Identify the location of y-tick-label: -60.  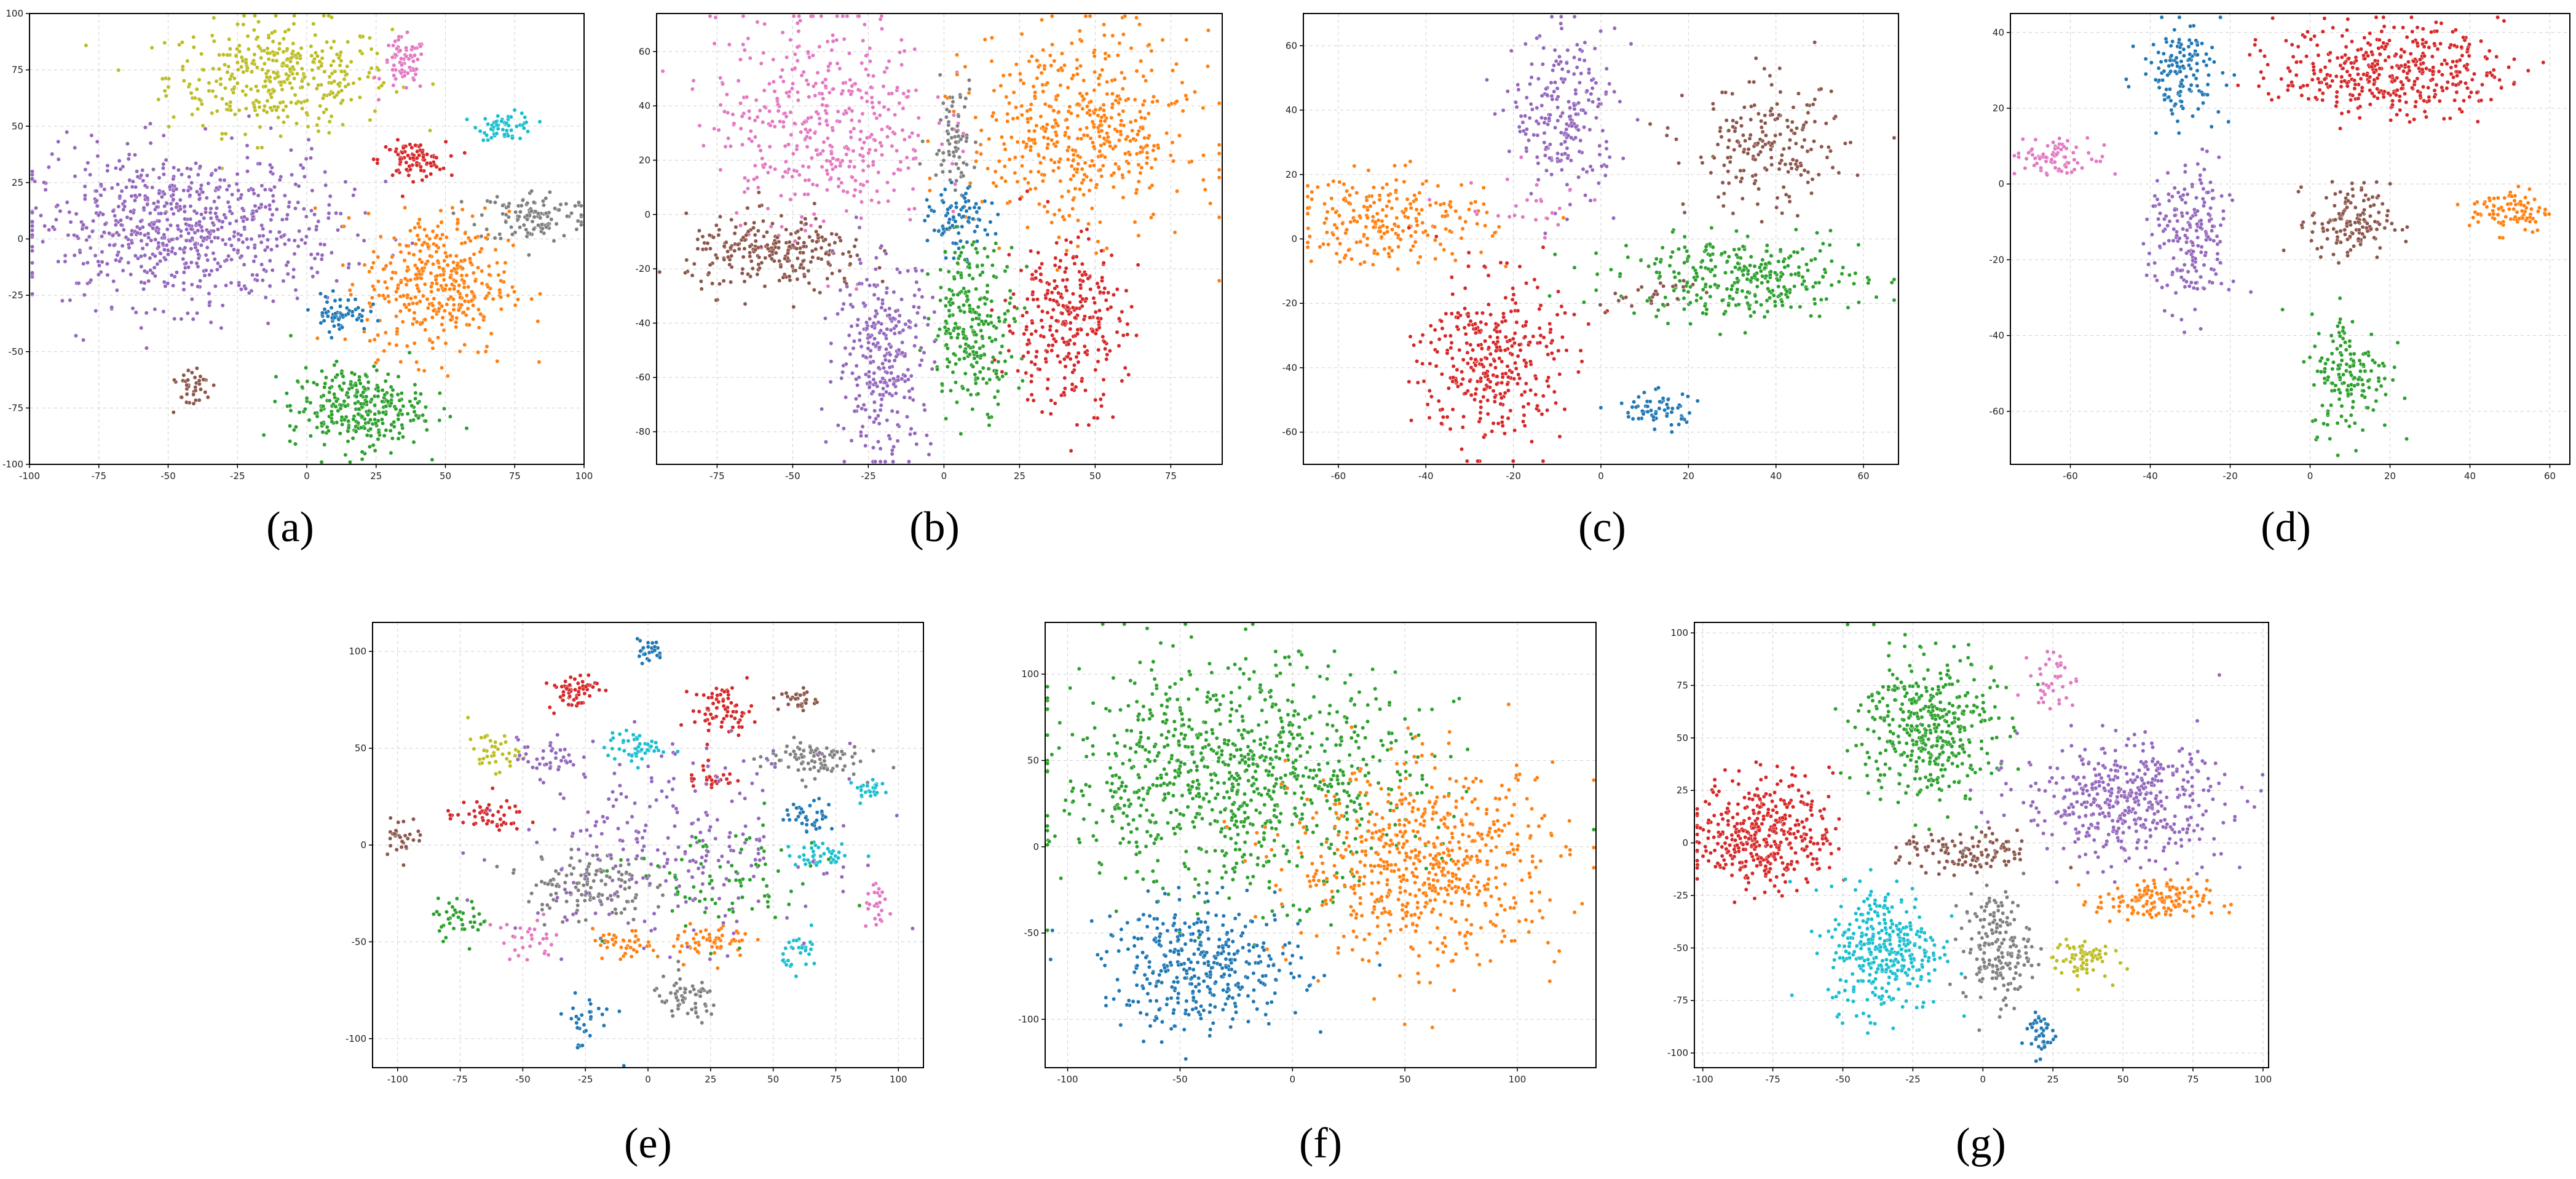
(644, 377).